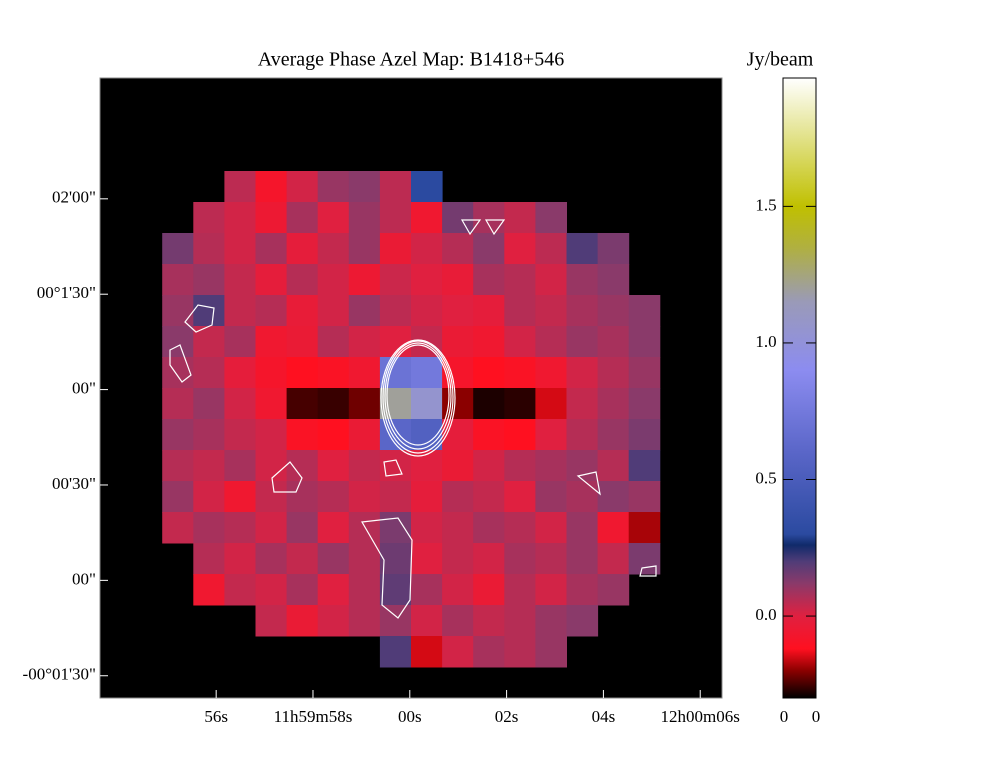 The height and width of the screenshot is (777, 1000). What do you see at coordinates (700, 716) in the screenshot?
I see `x-tick-label: 12h00m06s` at bounding box center [700, 716].